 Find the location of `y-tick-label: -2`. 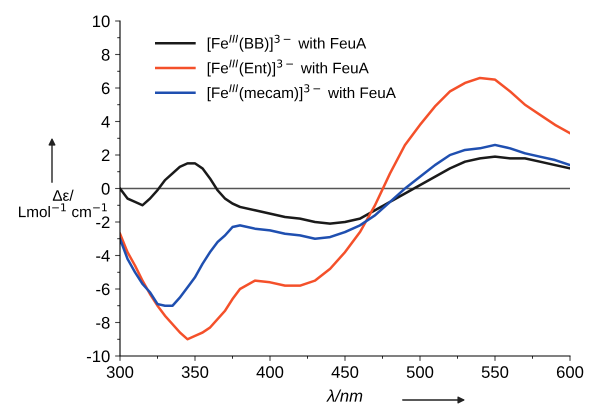

y-tick-label: -2 is located at coordinates (103, 222).